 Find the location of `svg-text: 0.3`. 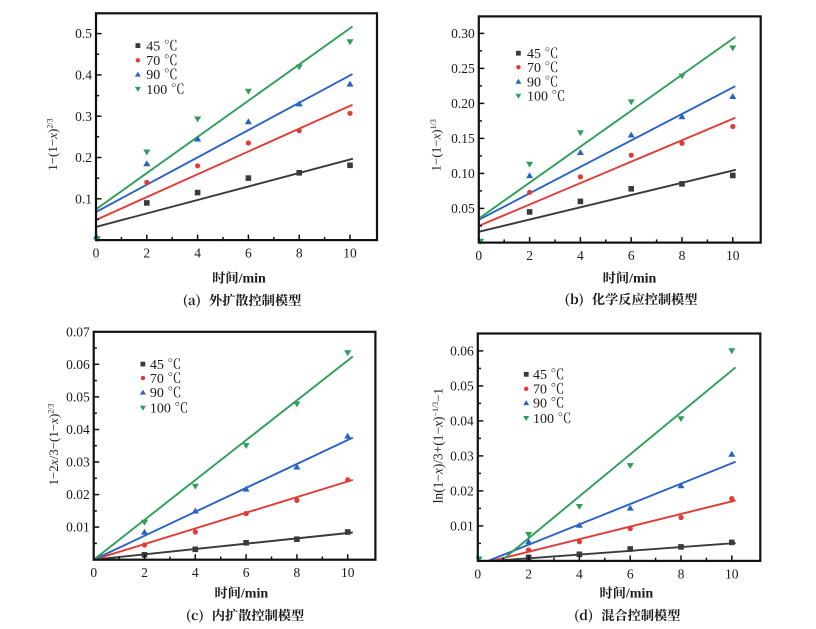

svg-text: 0.3 is located at coordinates (83, 116).